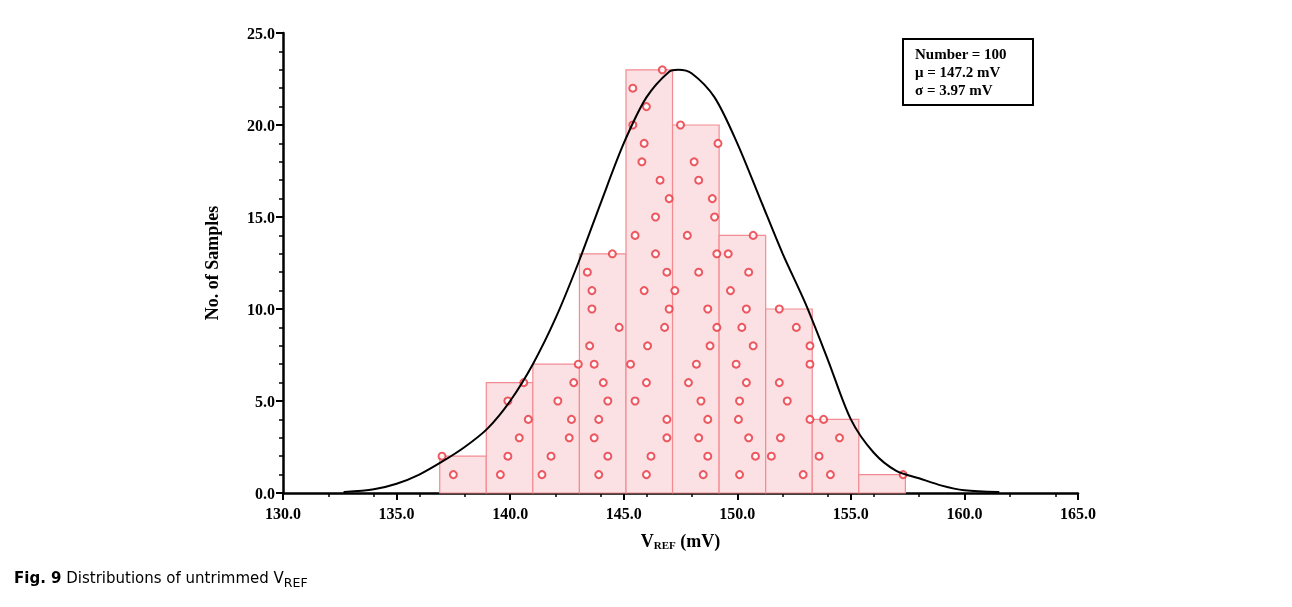  Describe the element at coordinates (265, 493) in the screenshot. I see `y-tick-label: 0.0` at that location.